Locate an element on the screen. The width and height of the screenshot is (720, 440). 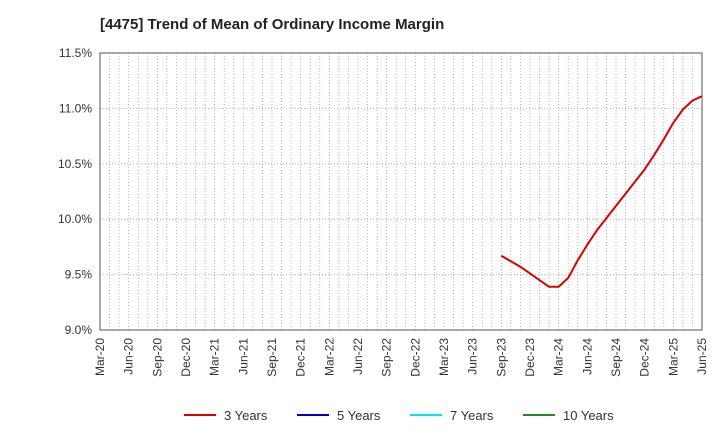
x-tick-label: Dec-23 is located at coordinates (530, 357).